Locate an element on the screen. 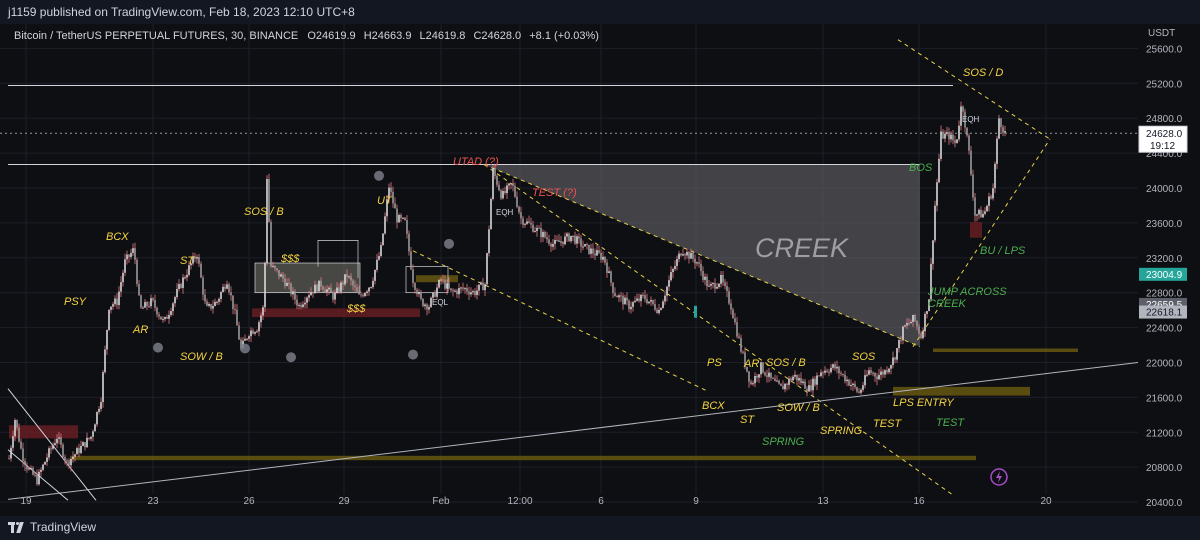 This screenshot has width=1200, height=540. tradingview-logo: TradingView is located at coordinates (52, 527).